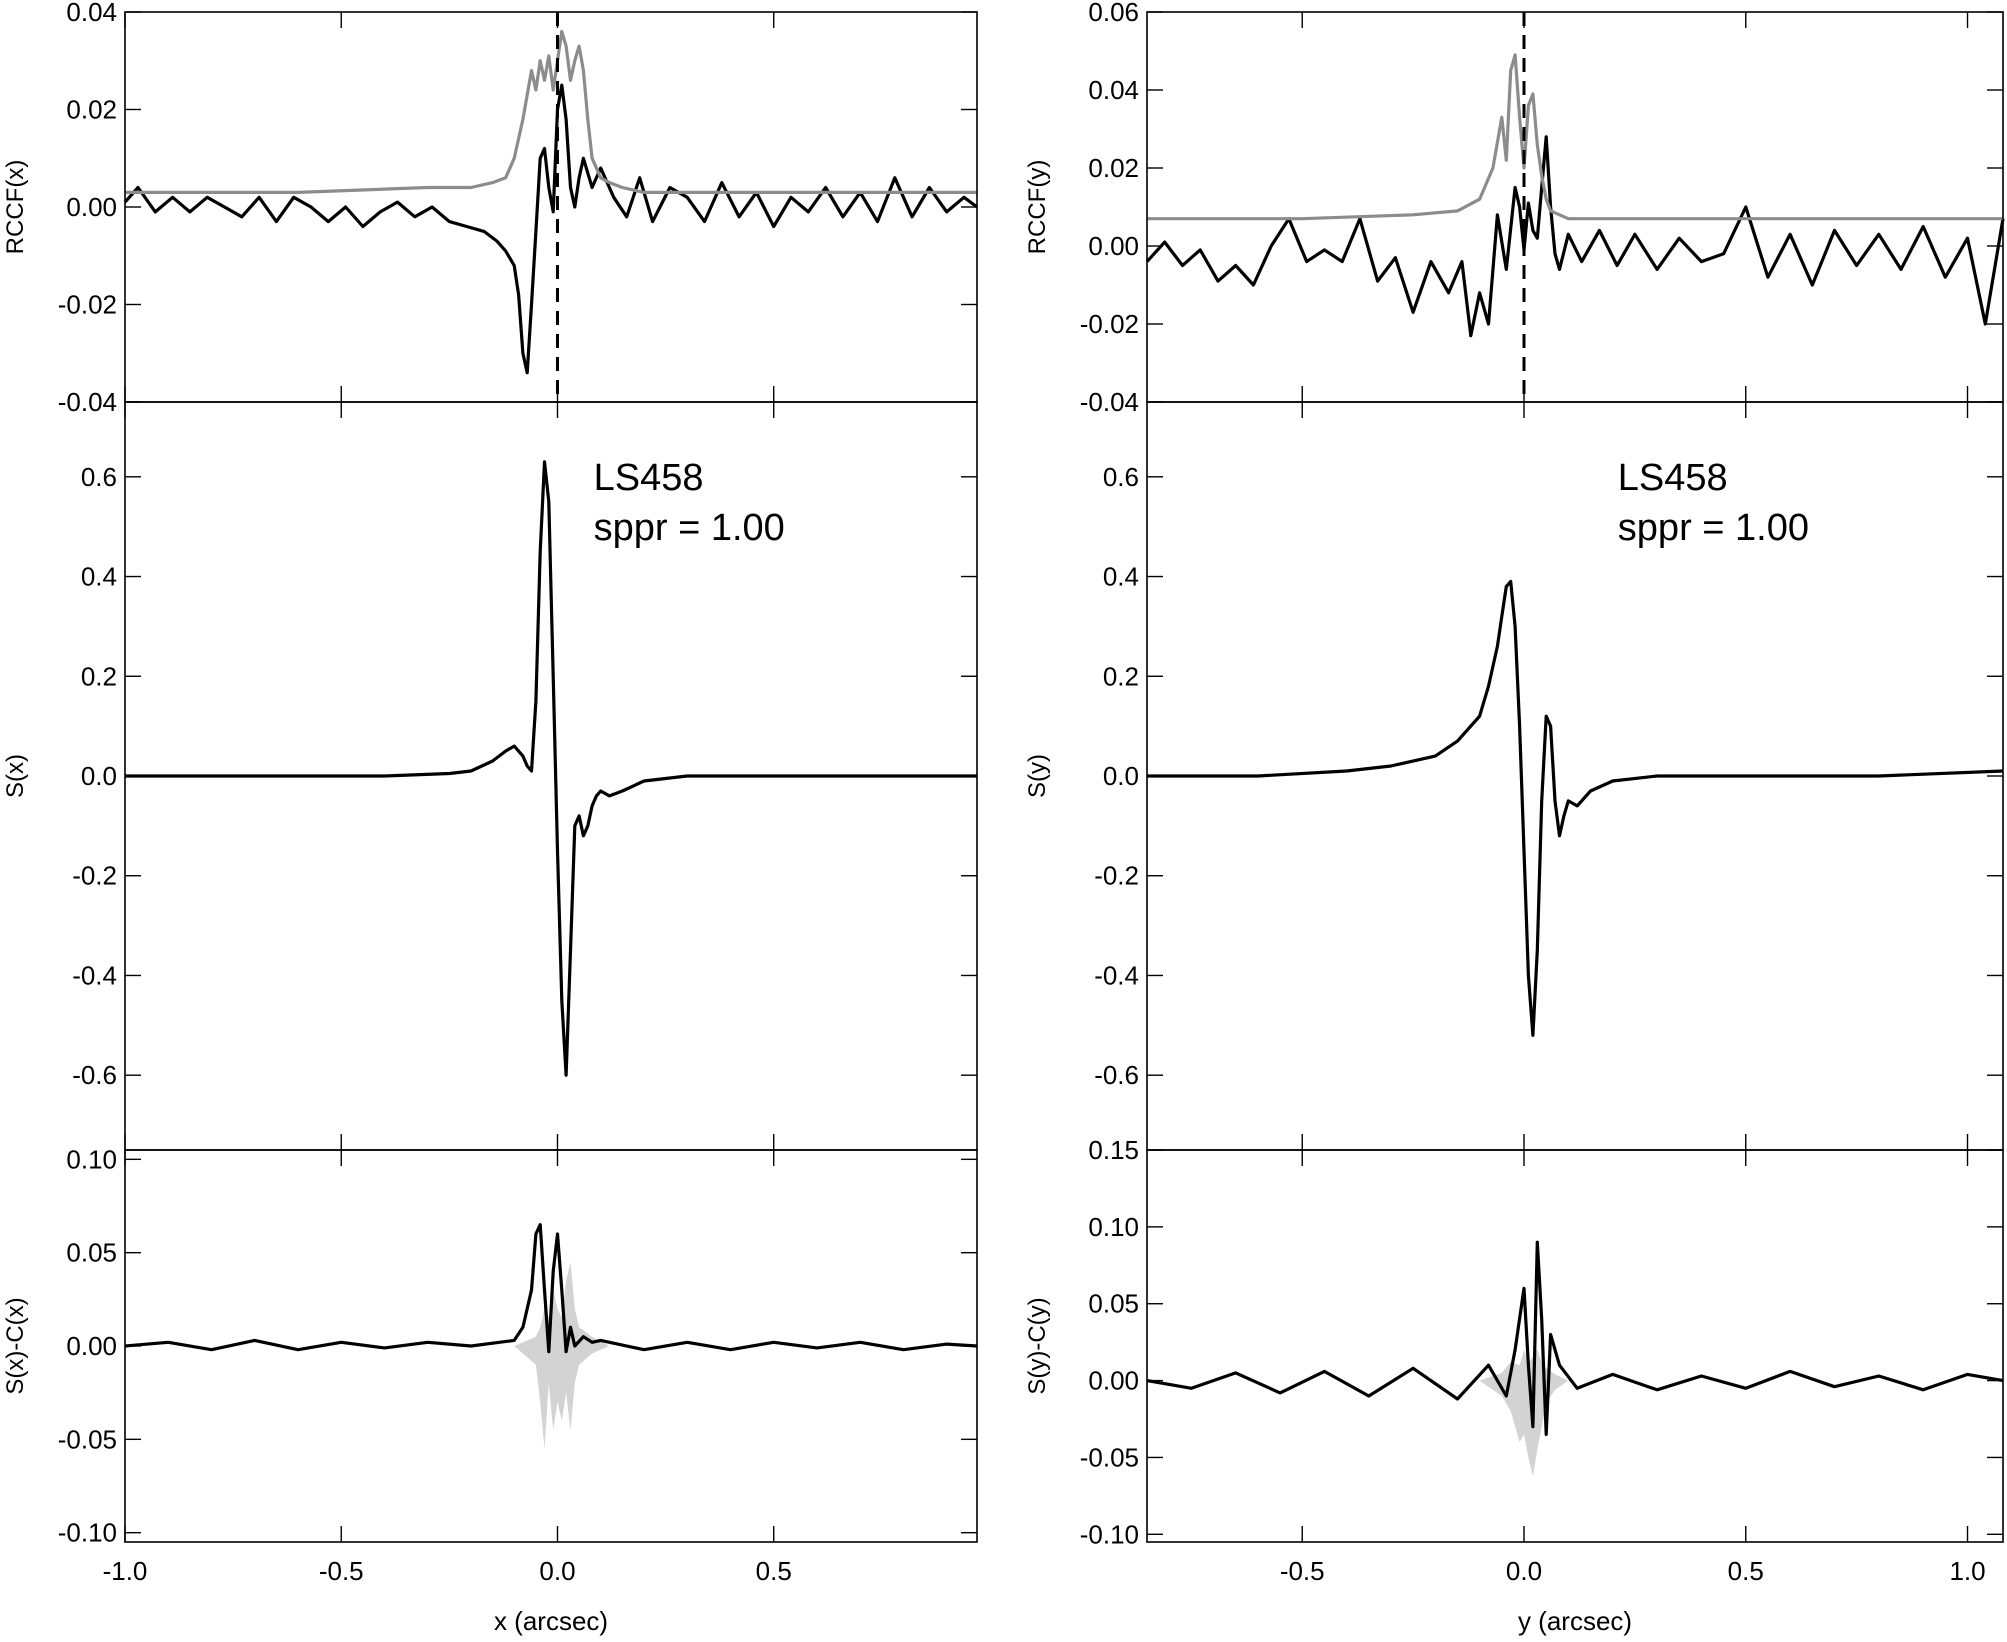  What do you see at coordinates (1116, 975) in the screenshot?
I see `right-middle-ytick-label: -0.4` at bounding box center [1116, 975].